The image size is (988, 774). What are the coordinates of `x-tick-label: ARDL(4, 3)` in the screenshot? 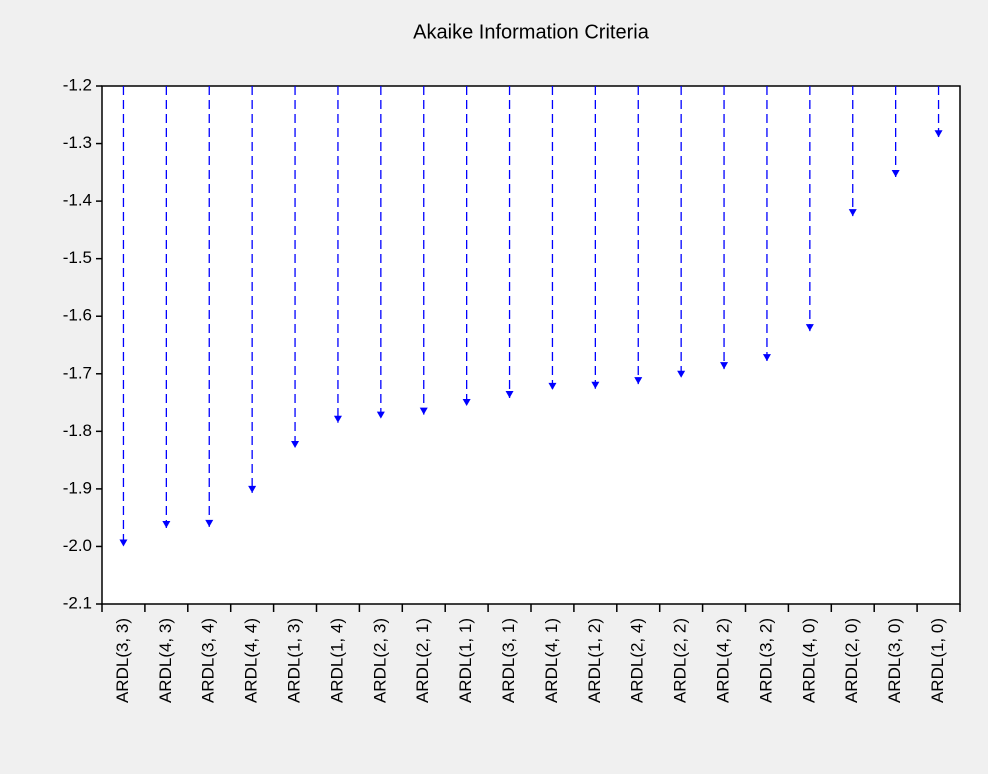 It's located at (165, 660).